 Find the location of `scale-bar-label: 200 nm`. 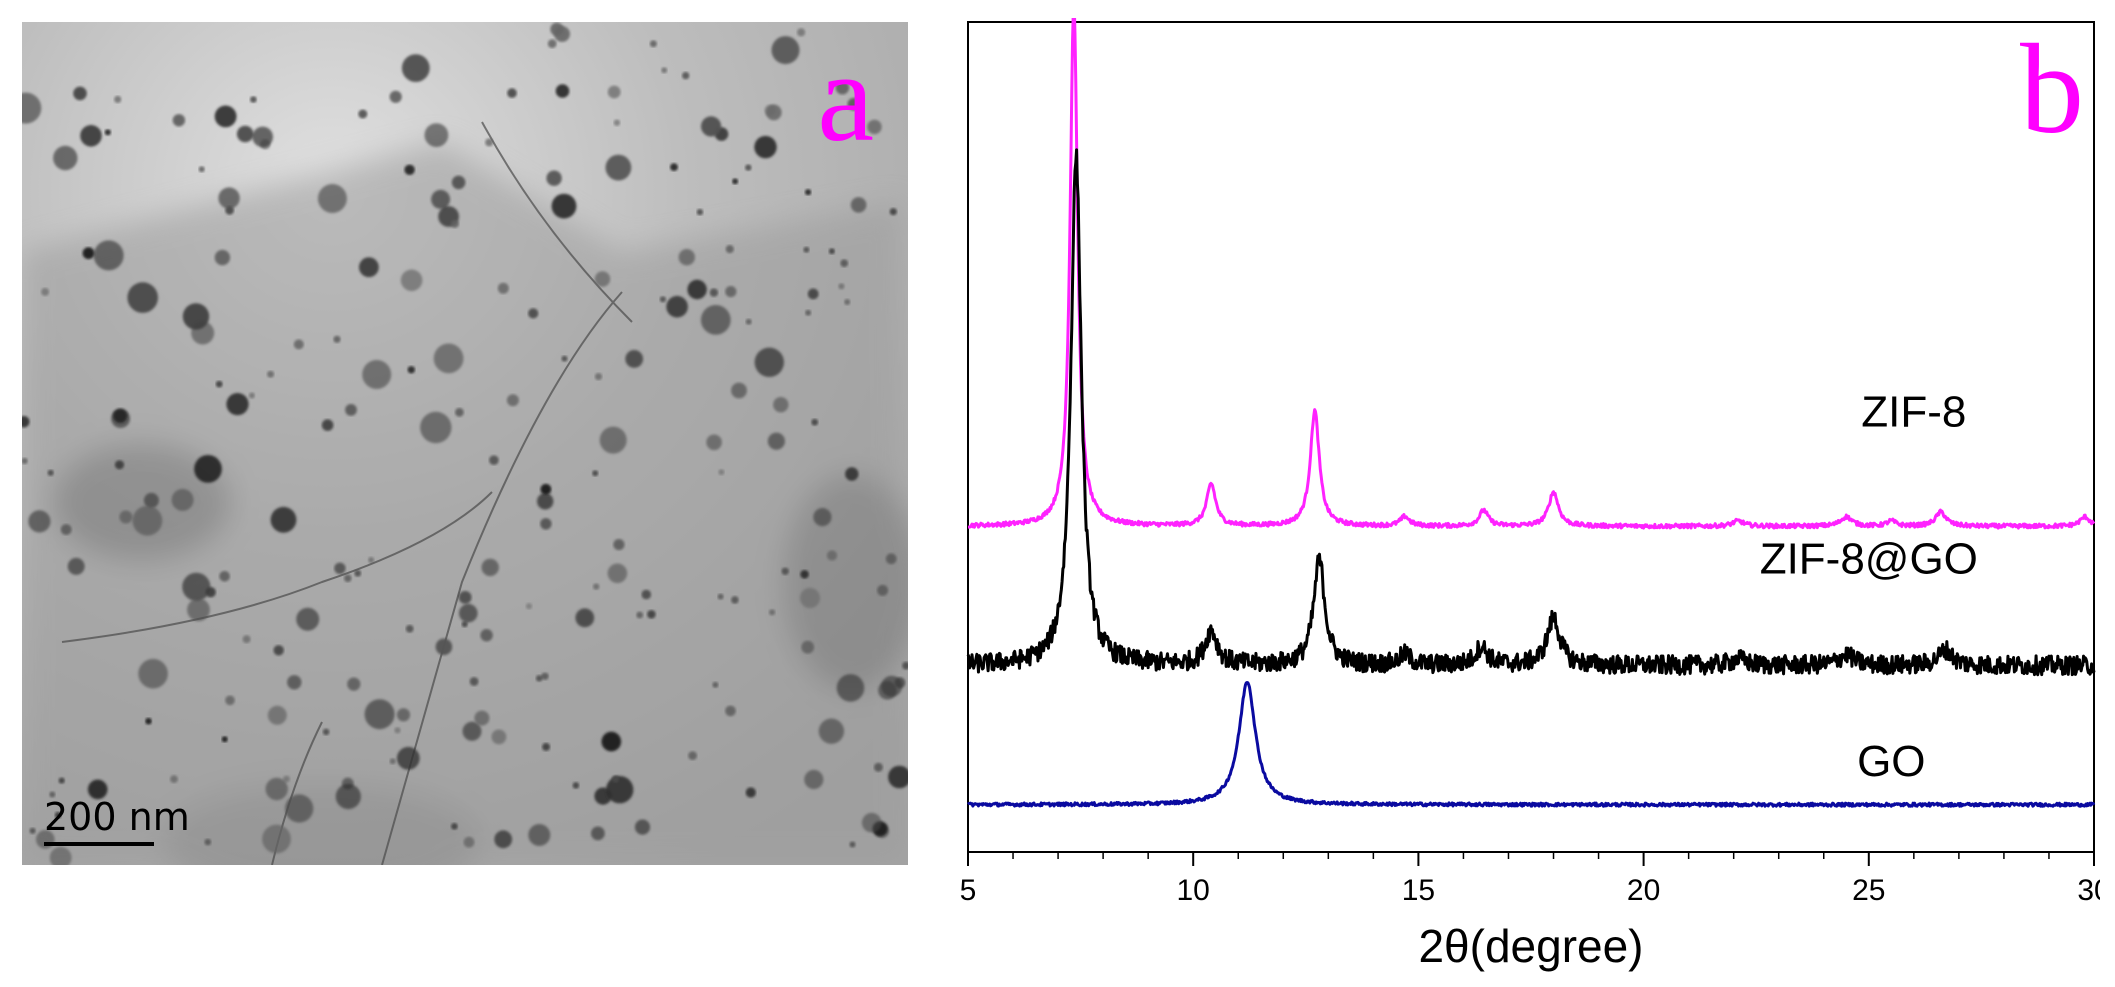

scale-bar-label: 200 nm is located at coordinates (117, 817).